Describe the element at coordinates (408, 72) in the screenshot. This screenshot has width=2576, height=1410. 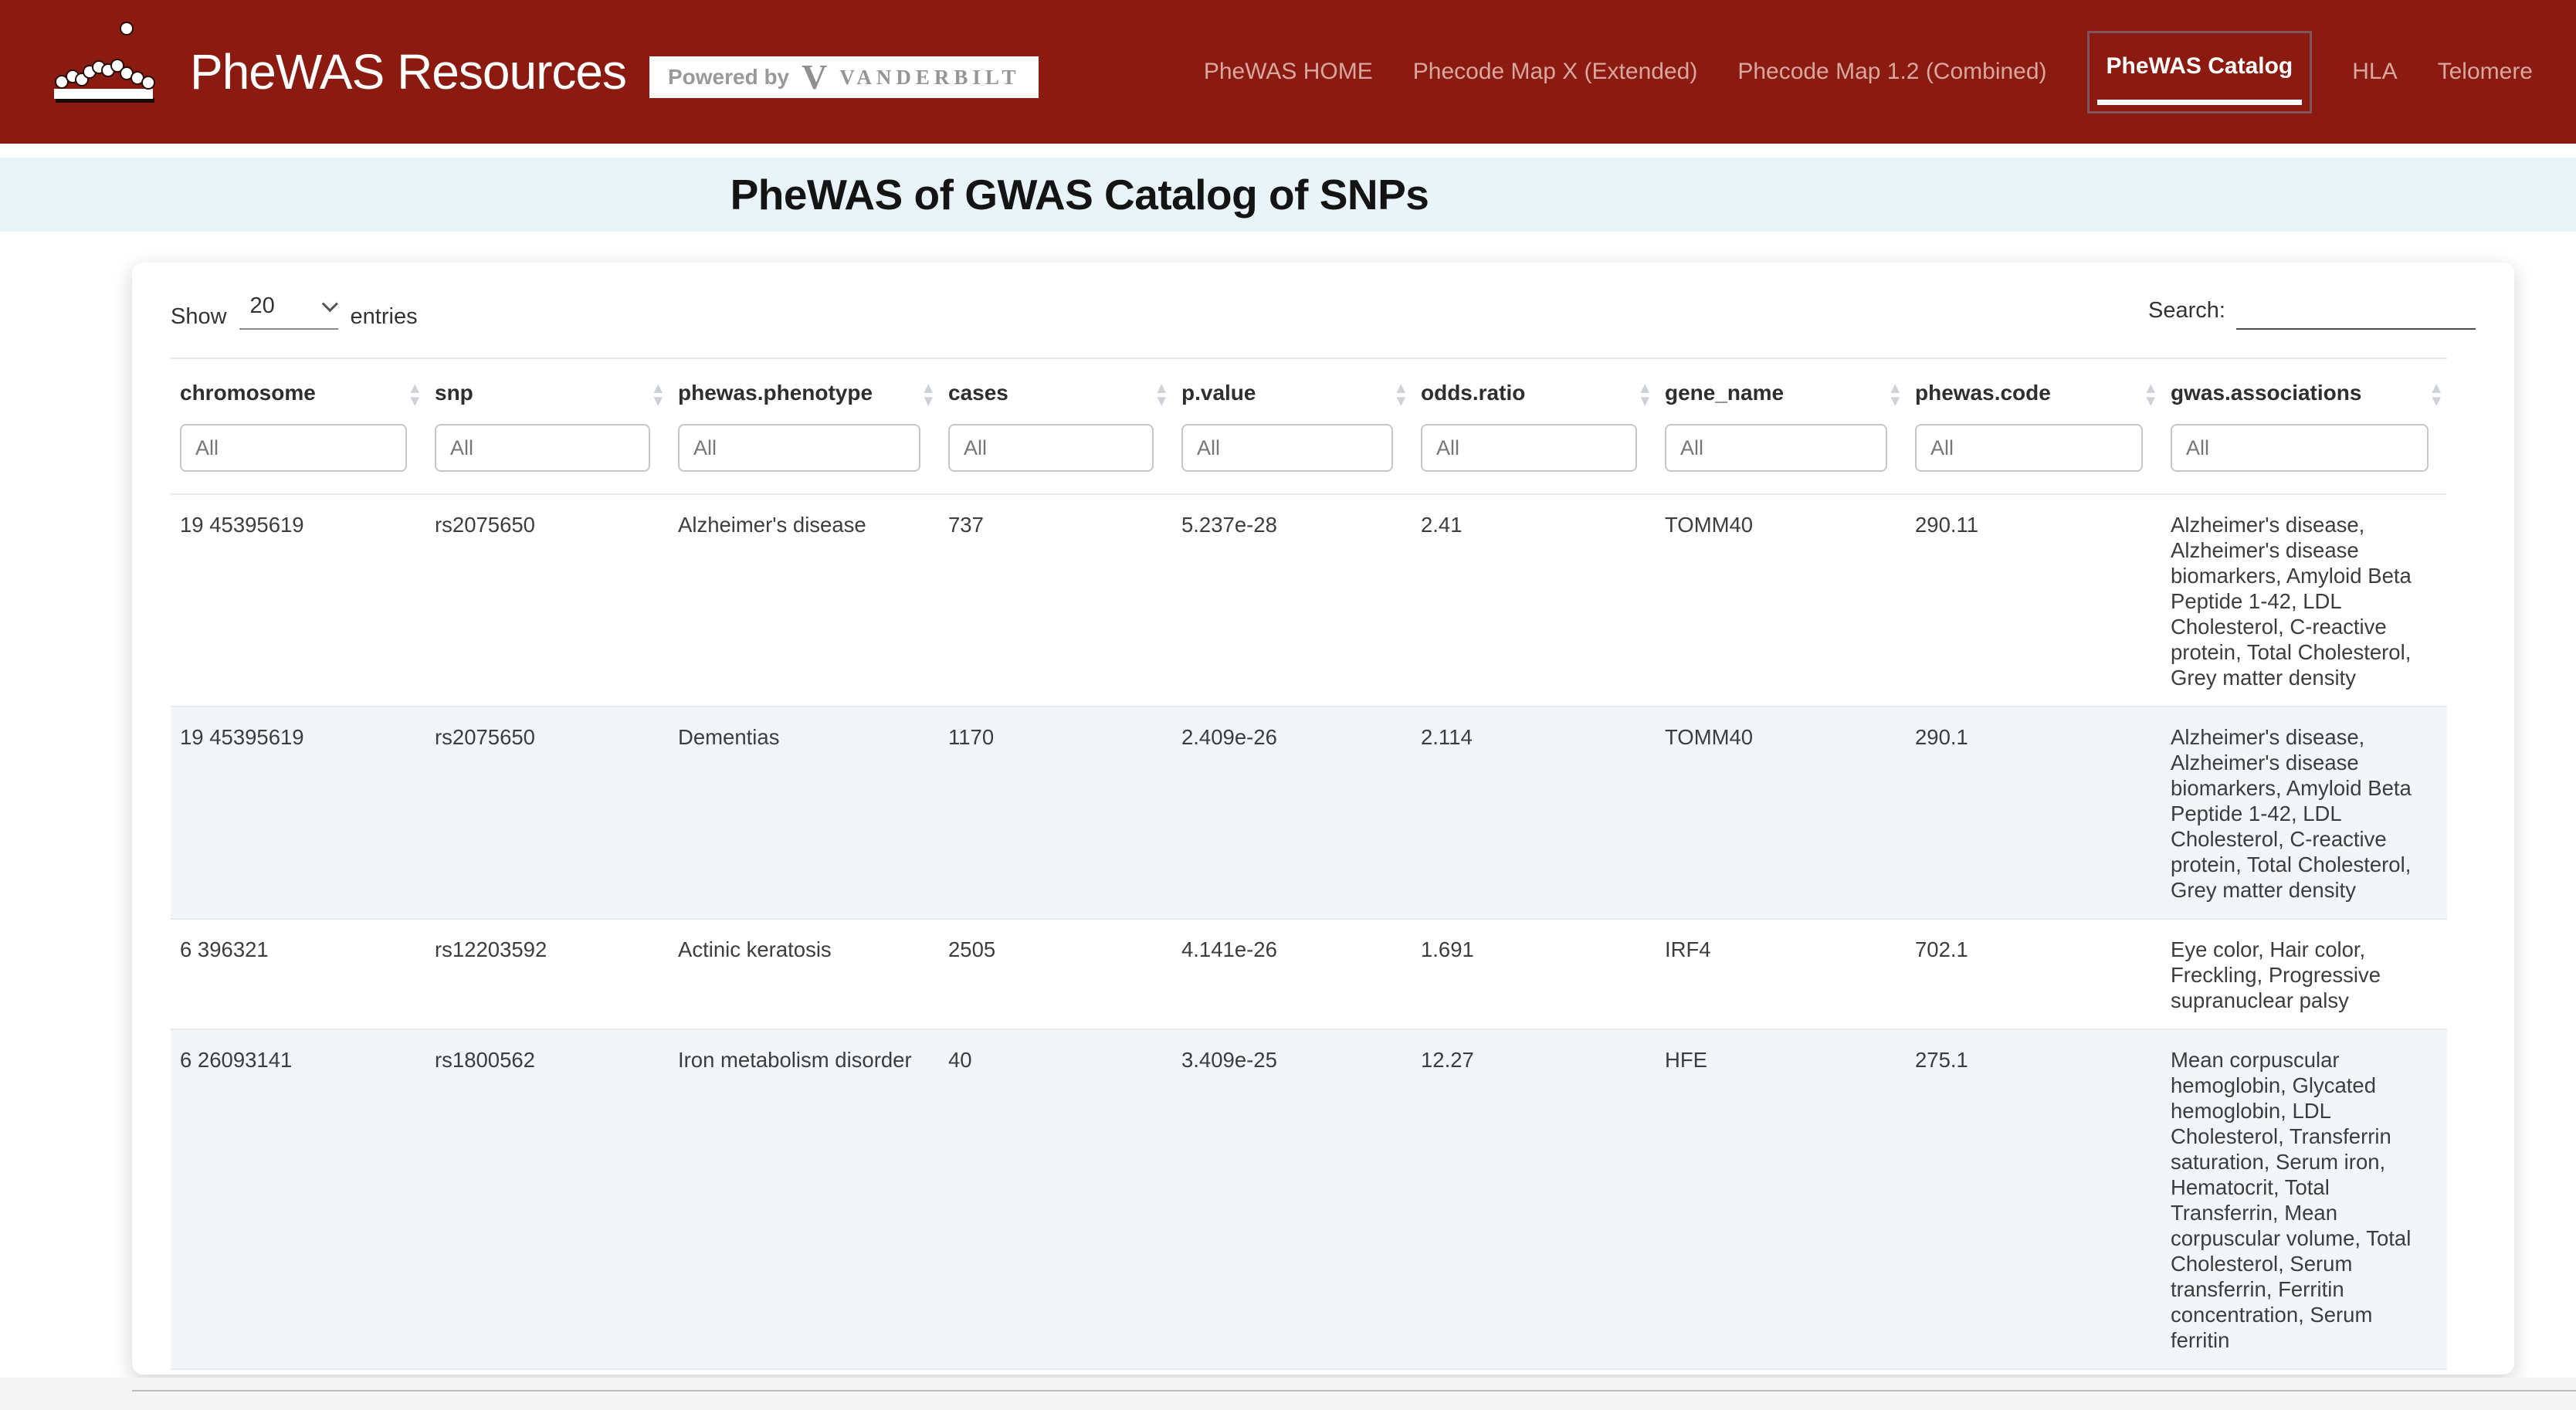
I see `brand-title: PheWAS Resources` at that location.